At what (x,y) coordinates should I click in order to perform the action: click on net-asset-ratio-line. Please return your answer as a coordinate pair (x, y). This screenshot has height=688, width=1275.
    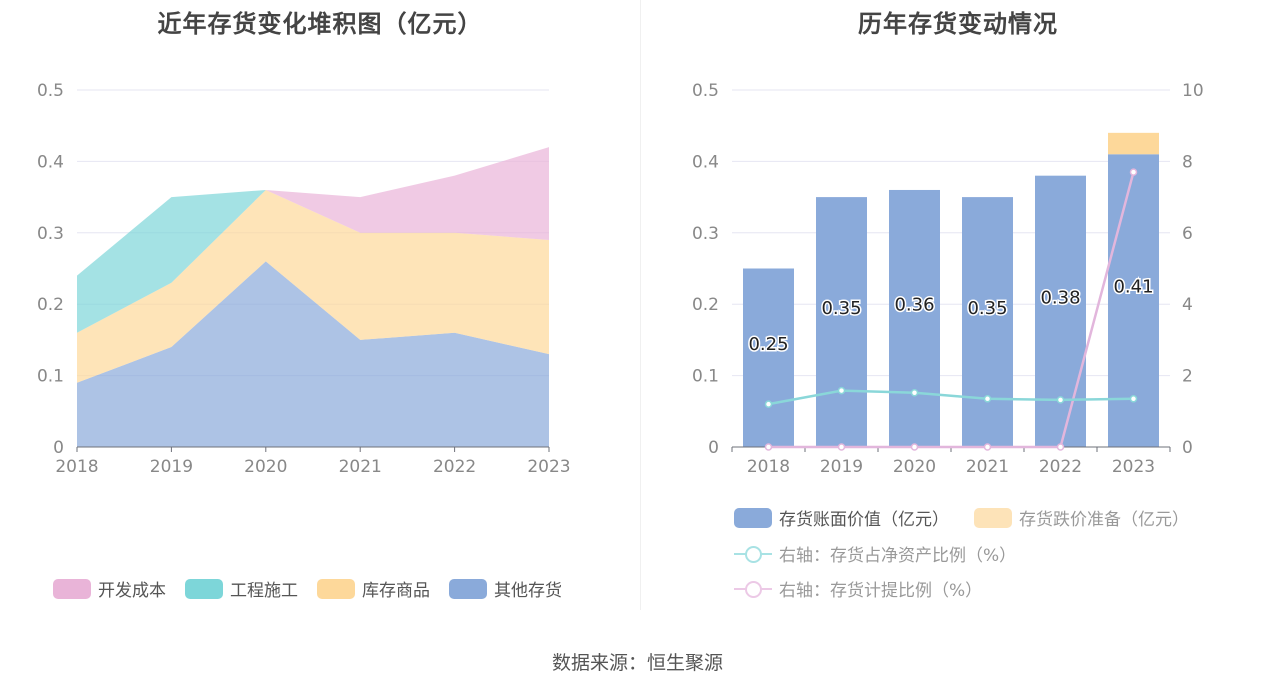
    Looking at the image, I should click on (951, 397).